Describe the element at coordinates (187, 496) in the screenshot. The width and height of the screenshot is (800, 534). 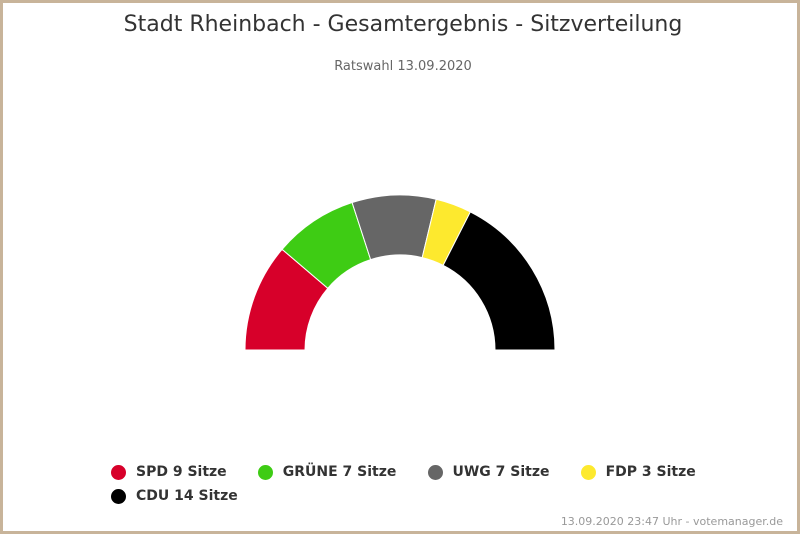
I see `legend-label-cdu: CDU 14 Sitze` at that location.